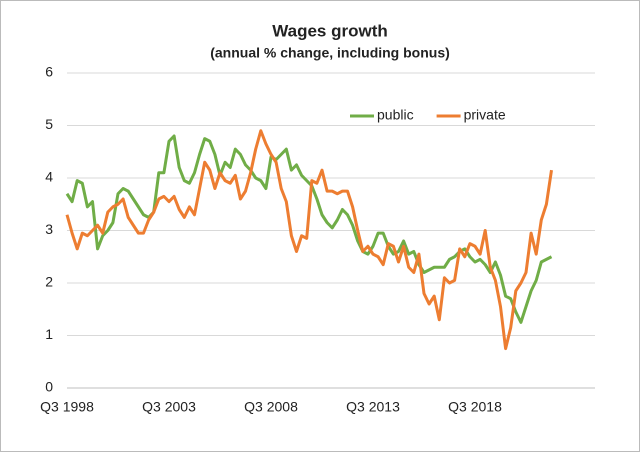 This screenshot has height=453, width=641. I want to click on y-tick-label: 3, so click(49, 229).